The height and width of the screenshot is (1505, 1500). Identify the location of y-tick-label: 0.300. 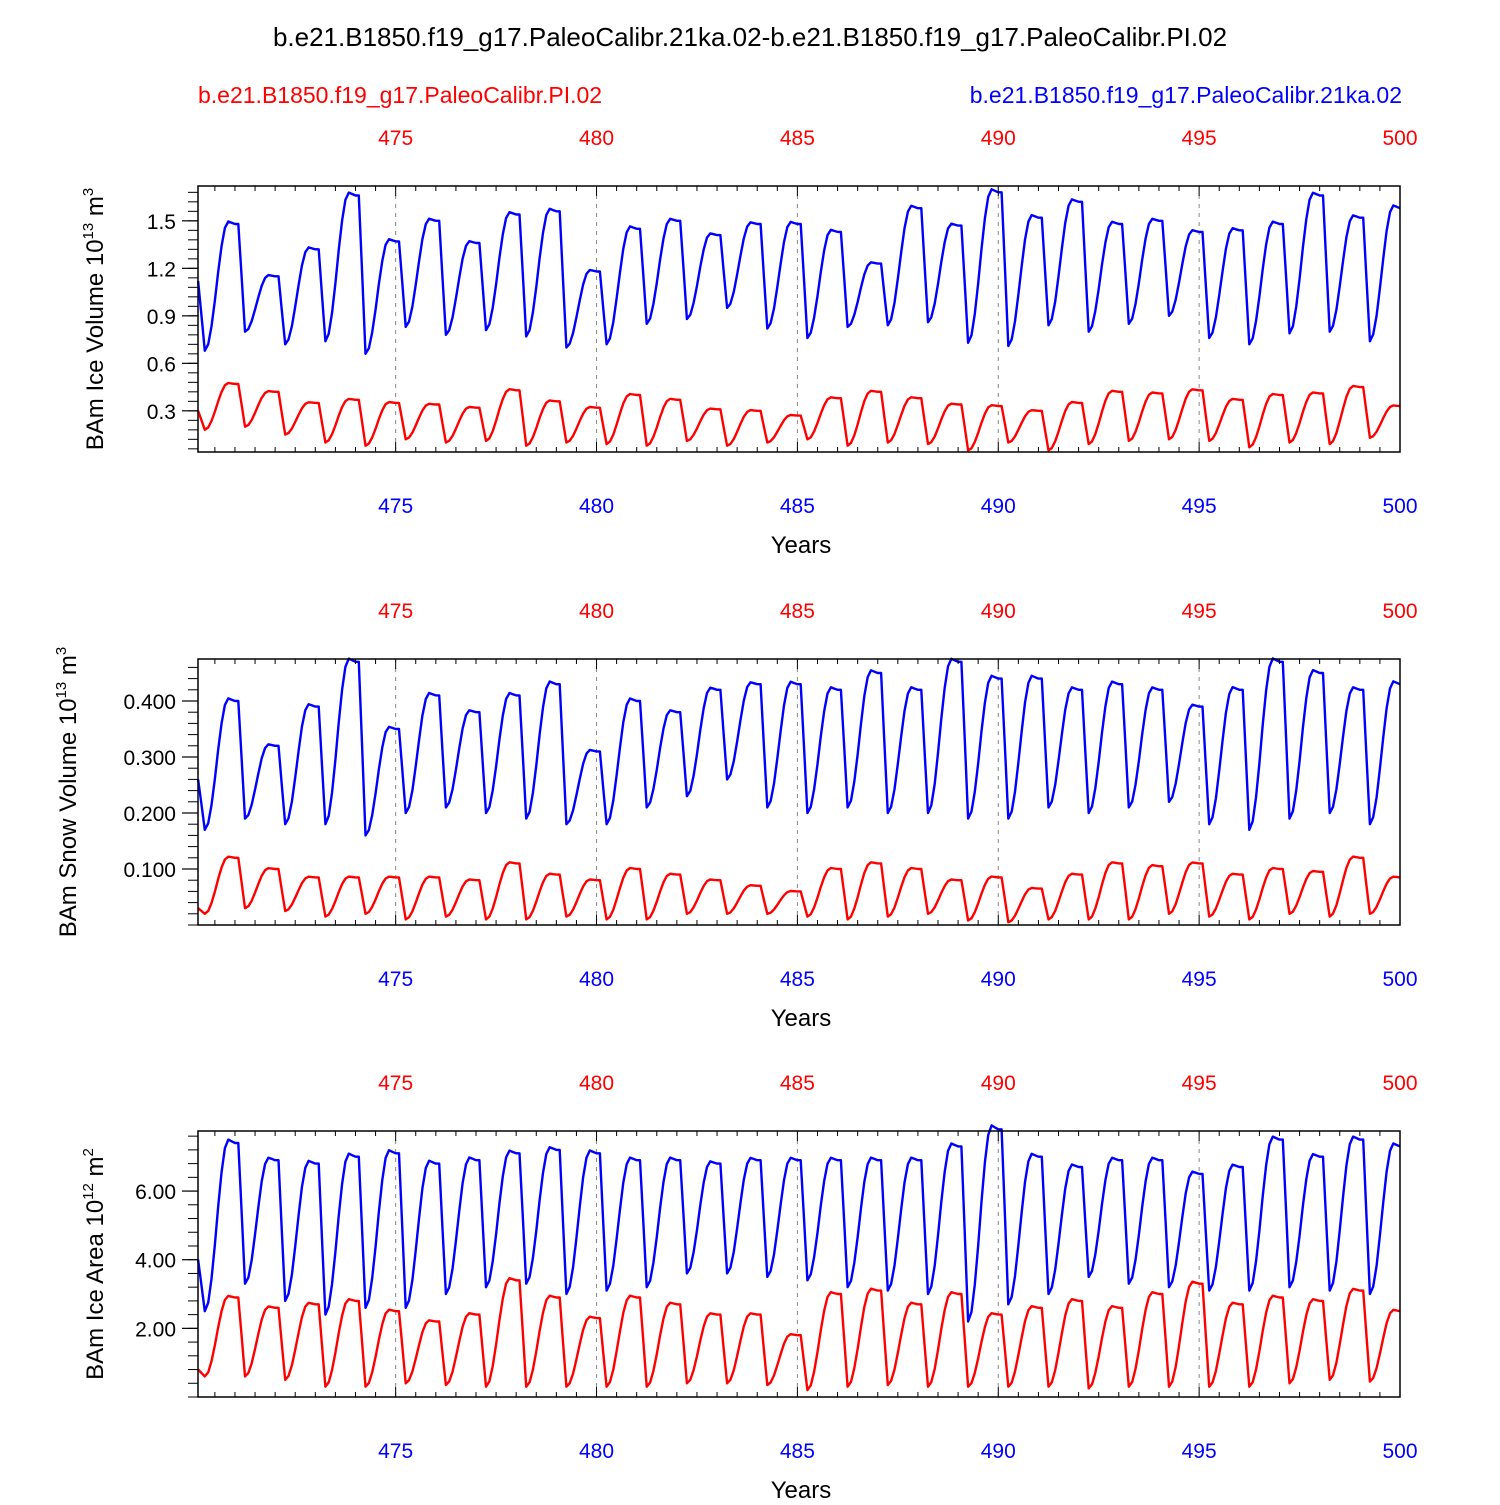
(149, 758).